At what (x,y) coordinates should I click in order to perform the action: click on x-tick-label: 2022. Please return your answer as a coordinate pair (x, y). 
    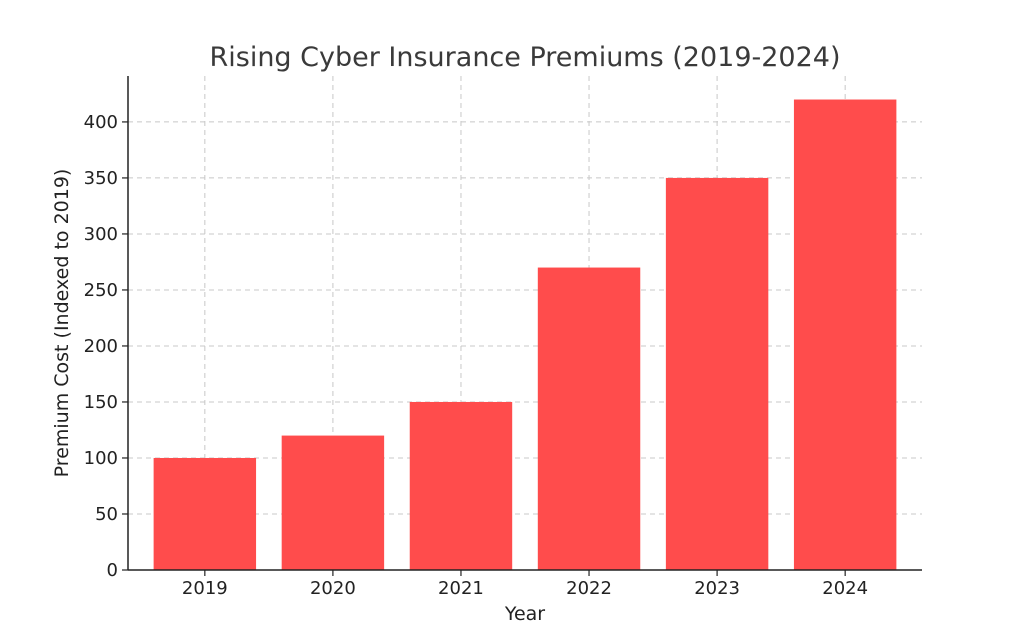
    Looking at the image, I should click on (589, 588).